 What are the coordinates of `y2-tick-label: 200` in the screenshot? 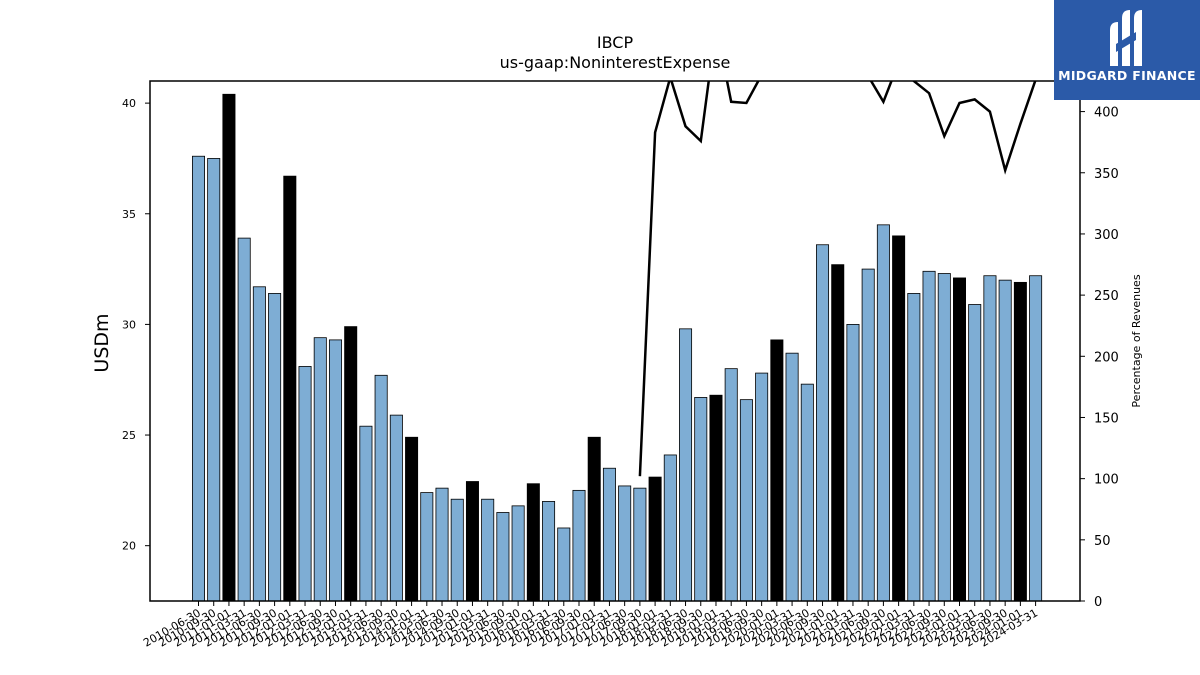 It's located at (1106, 357).